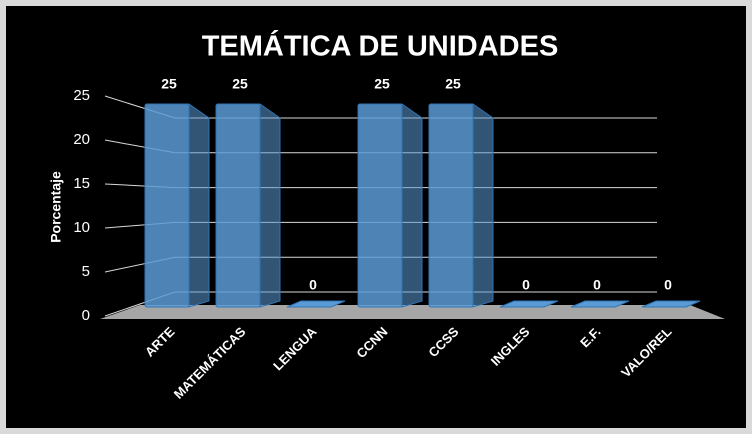 The height and width of the screenshot is (434, 752). Describe the element at coordinates (81, 95) in the screenshot. I see `y-tick-label: 25` at that location.